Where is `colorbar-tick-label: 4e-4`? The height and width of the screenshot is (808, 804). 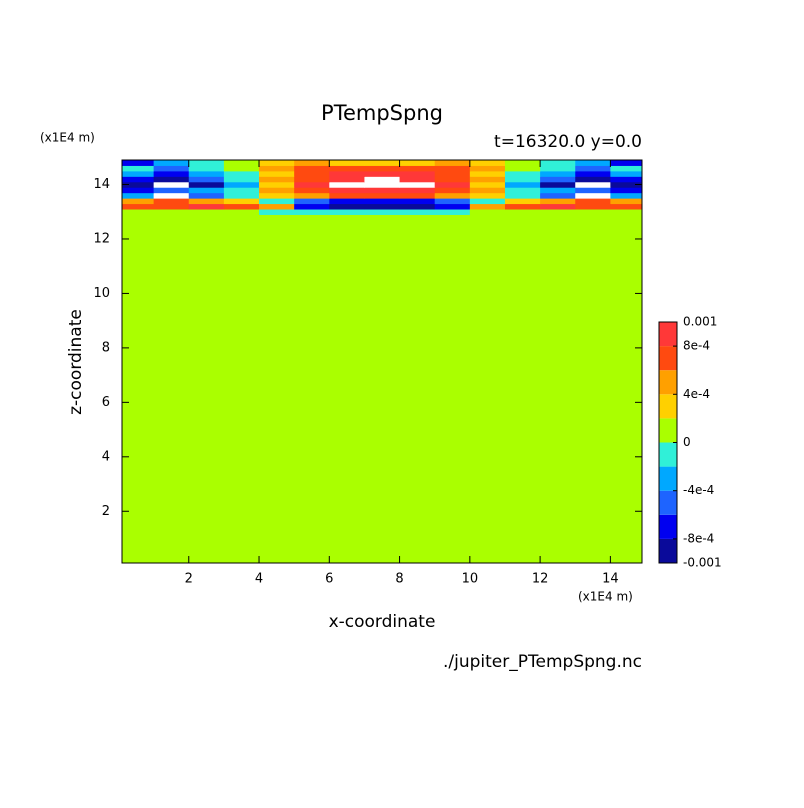
colorbar-tick-label: 4e-4 is located at coordinates (696, 394).